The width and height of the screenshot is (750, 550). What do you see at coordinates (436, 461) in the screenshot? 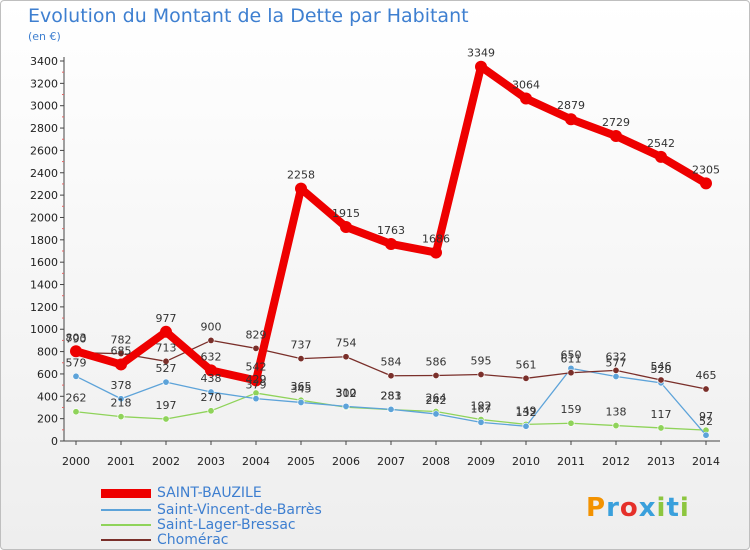
I see `x-tick-label: 2008` at bounding box center [436, 461].